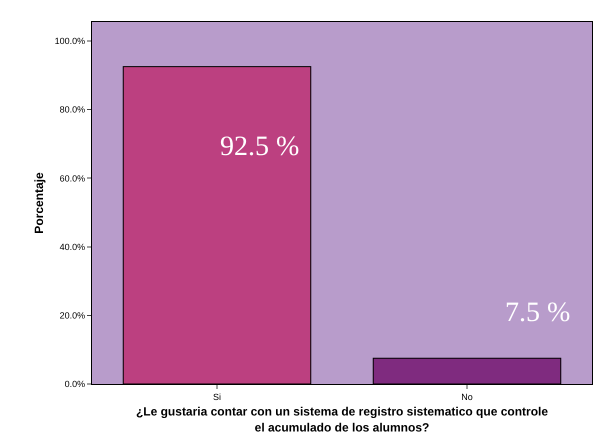 The width and height of the screenshot is (595, 446). I want to click on data-label: 7.5 %, so click(537, 312).